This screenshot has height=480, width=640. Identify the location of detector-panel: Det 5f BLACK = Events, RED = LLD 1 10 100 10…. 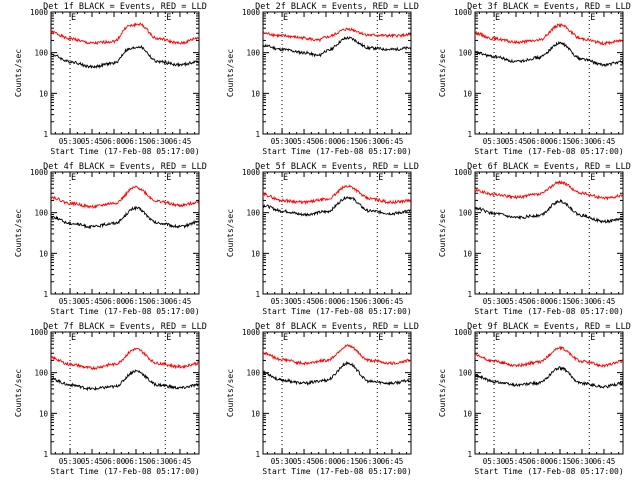
(322, 239).